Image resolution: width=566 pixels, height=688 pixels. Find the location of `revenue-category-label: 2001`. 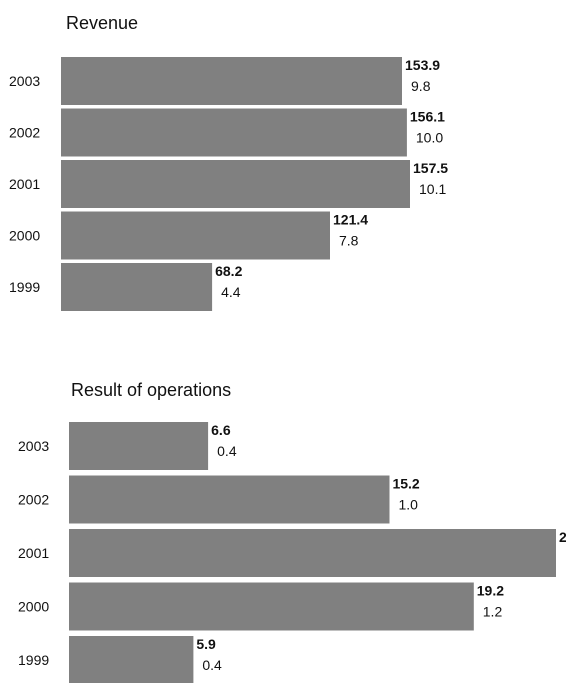

revenue-category-label: 2001 is located at coordinates (24, 184).